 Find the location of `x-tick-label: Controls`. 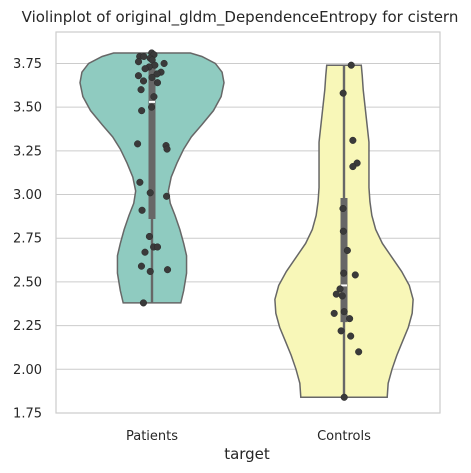

x-tick-label: Controls is located at coordinates (344, 436).